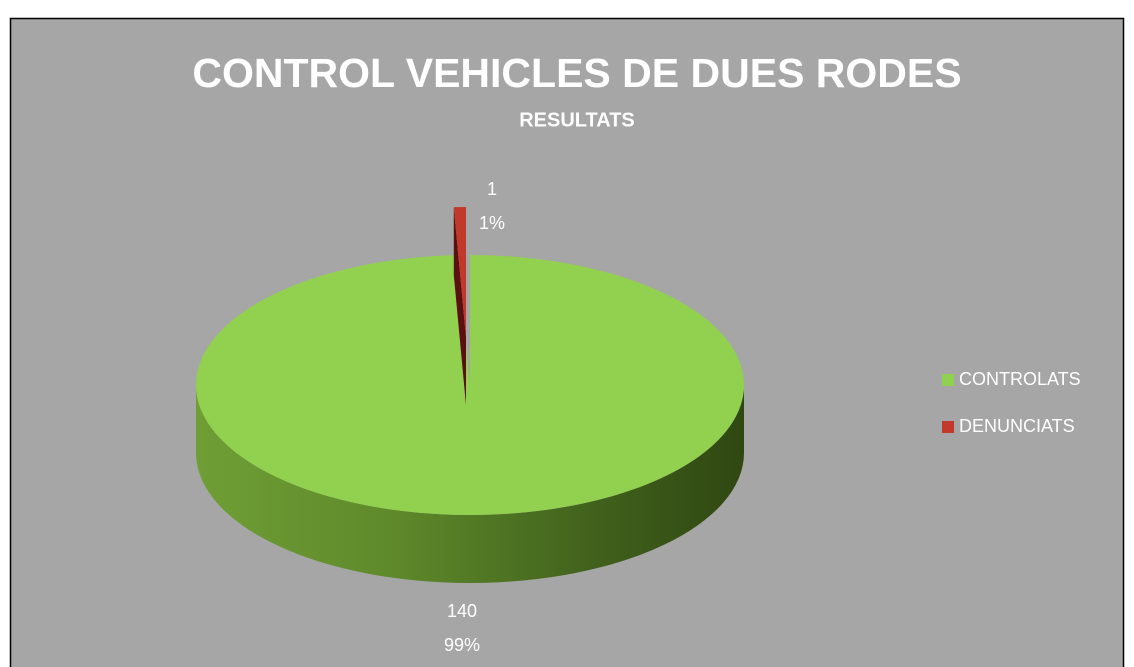  I want to click on legend: CONTROLATS DENUNCIATS, so click(1011, 402).